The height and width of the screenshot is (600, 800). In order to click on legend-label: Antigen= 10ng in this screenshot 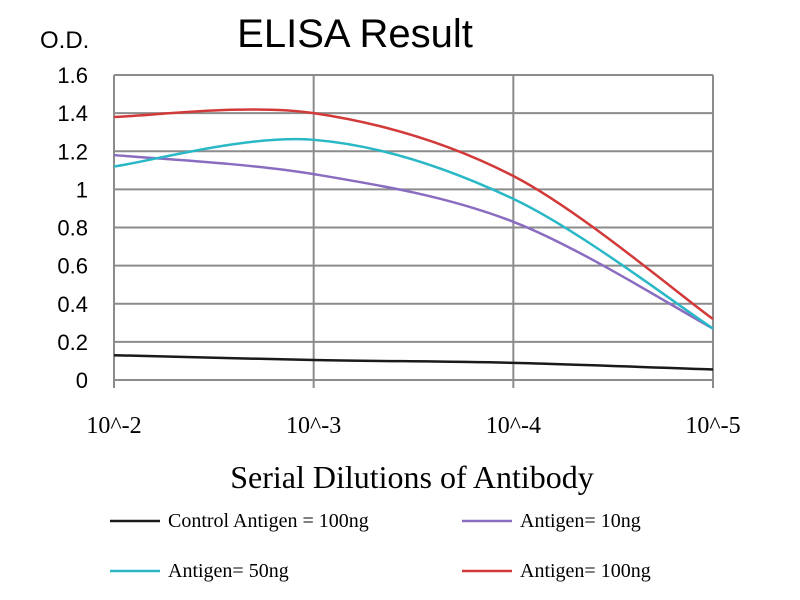, I will do `click(580, 521)`.